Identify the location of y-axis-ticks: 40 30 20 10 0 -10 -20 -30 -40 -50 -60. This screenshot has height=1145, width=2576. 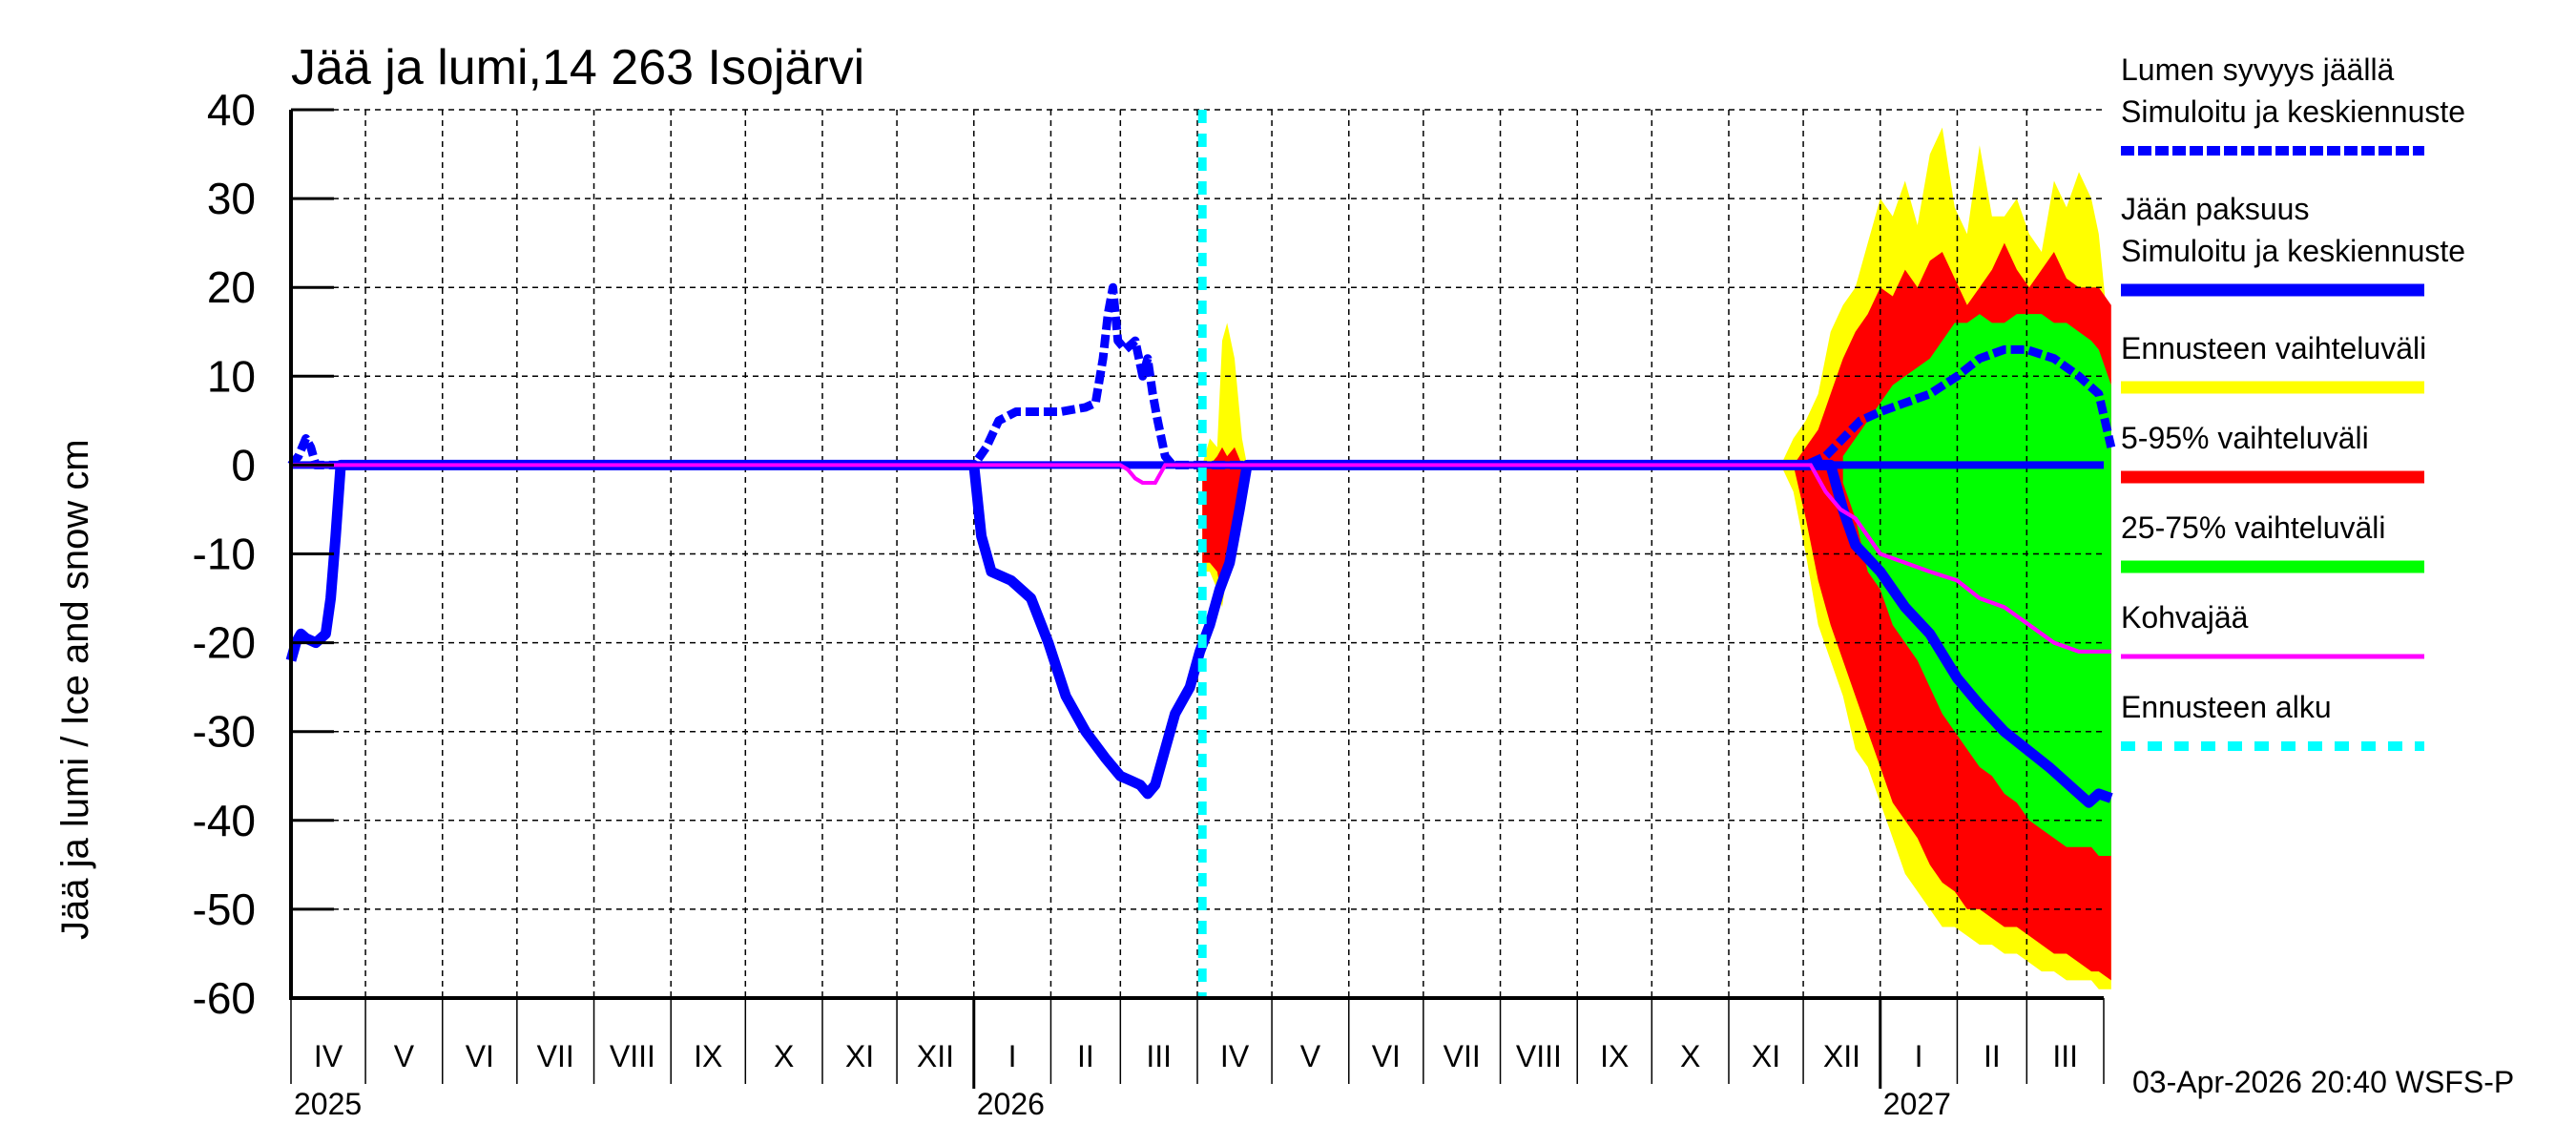
(224, 554).